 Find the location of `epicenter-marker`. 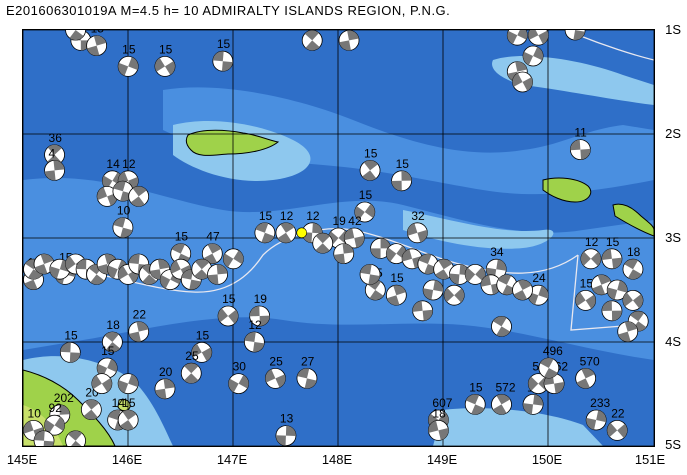

epicenter-marker is located at coordinates (301, 233).